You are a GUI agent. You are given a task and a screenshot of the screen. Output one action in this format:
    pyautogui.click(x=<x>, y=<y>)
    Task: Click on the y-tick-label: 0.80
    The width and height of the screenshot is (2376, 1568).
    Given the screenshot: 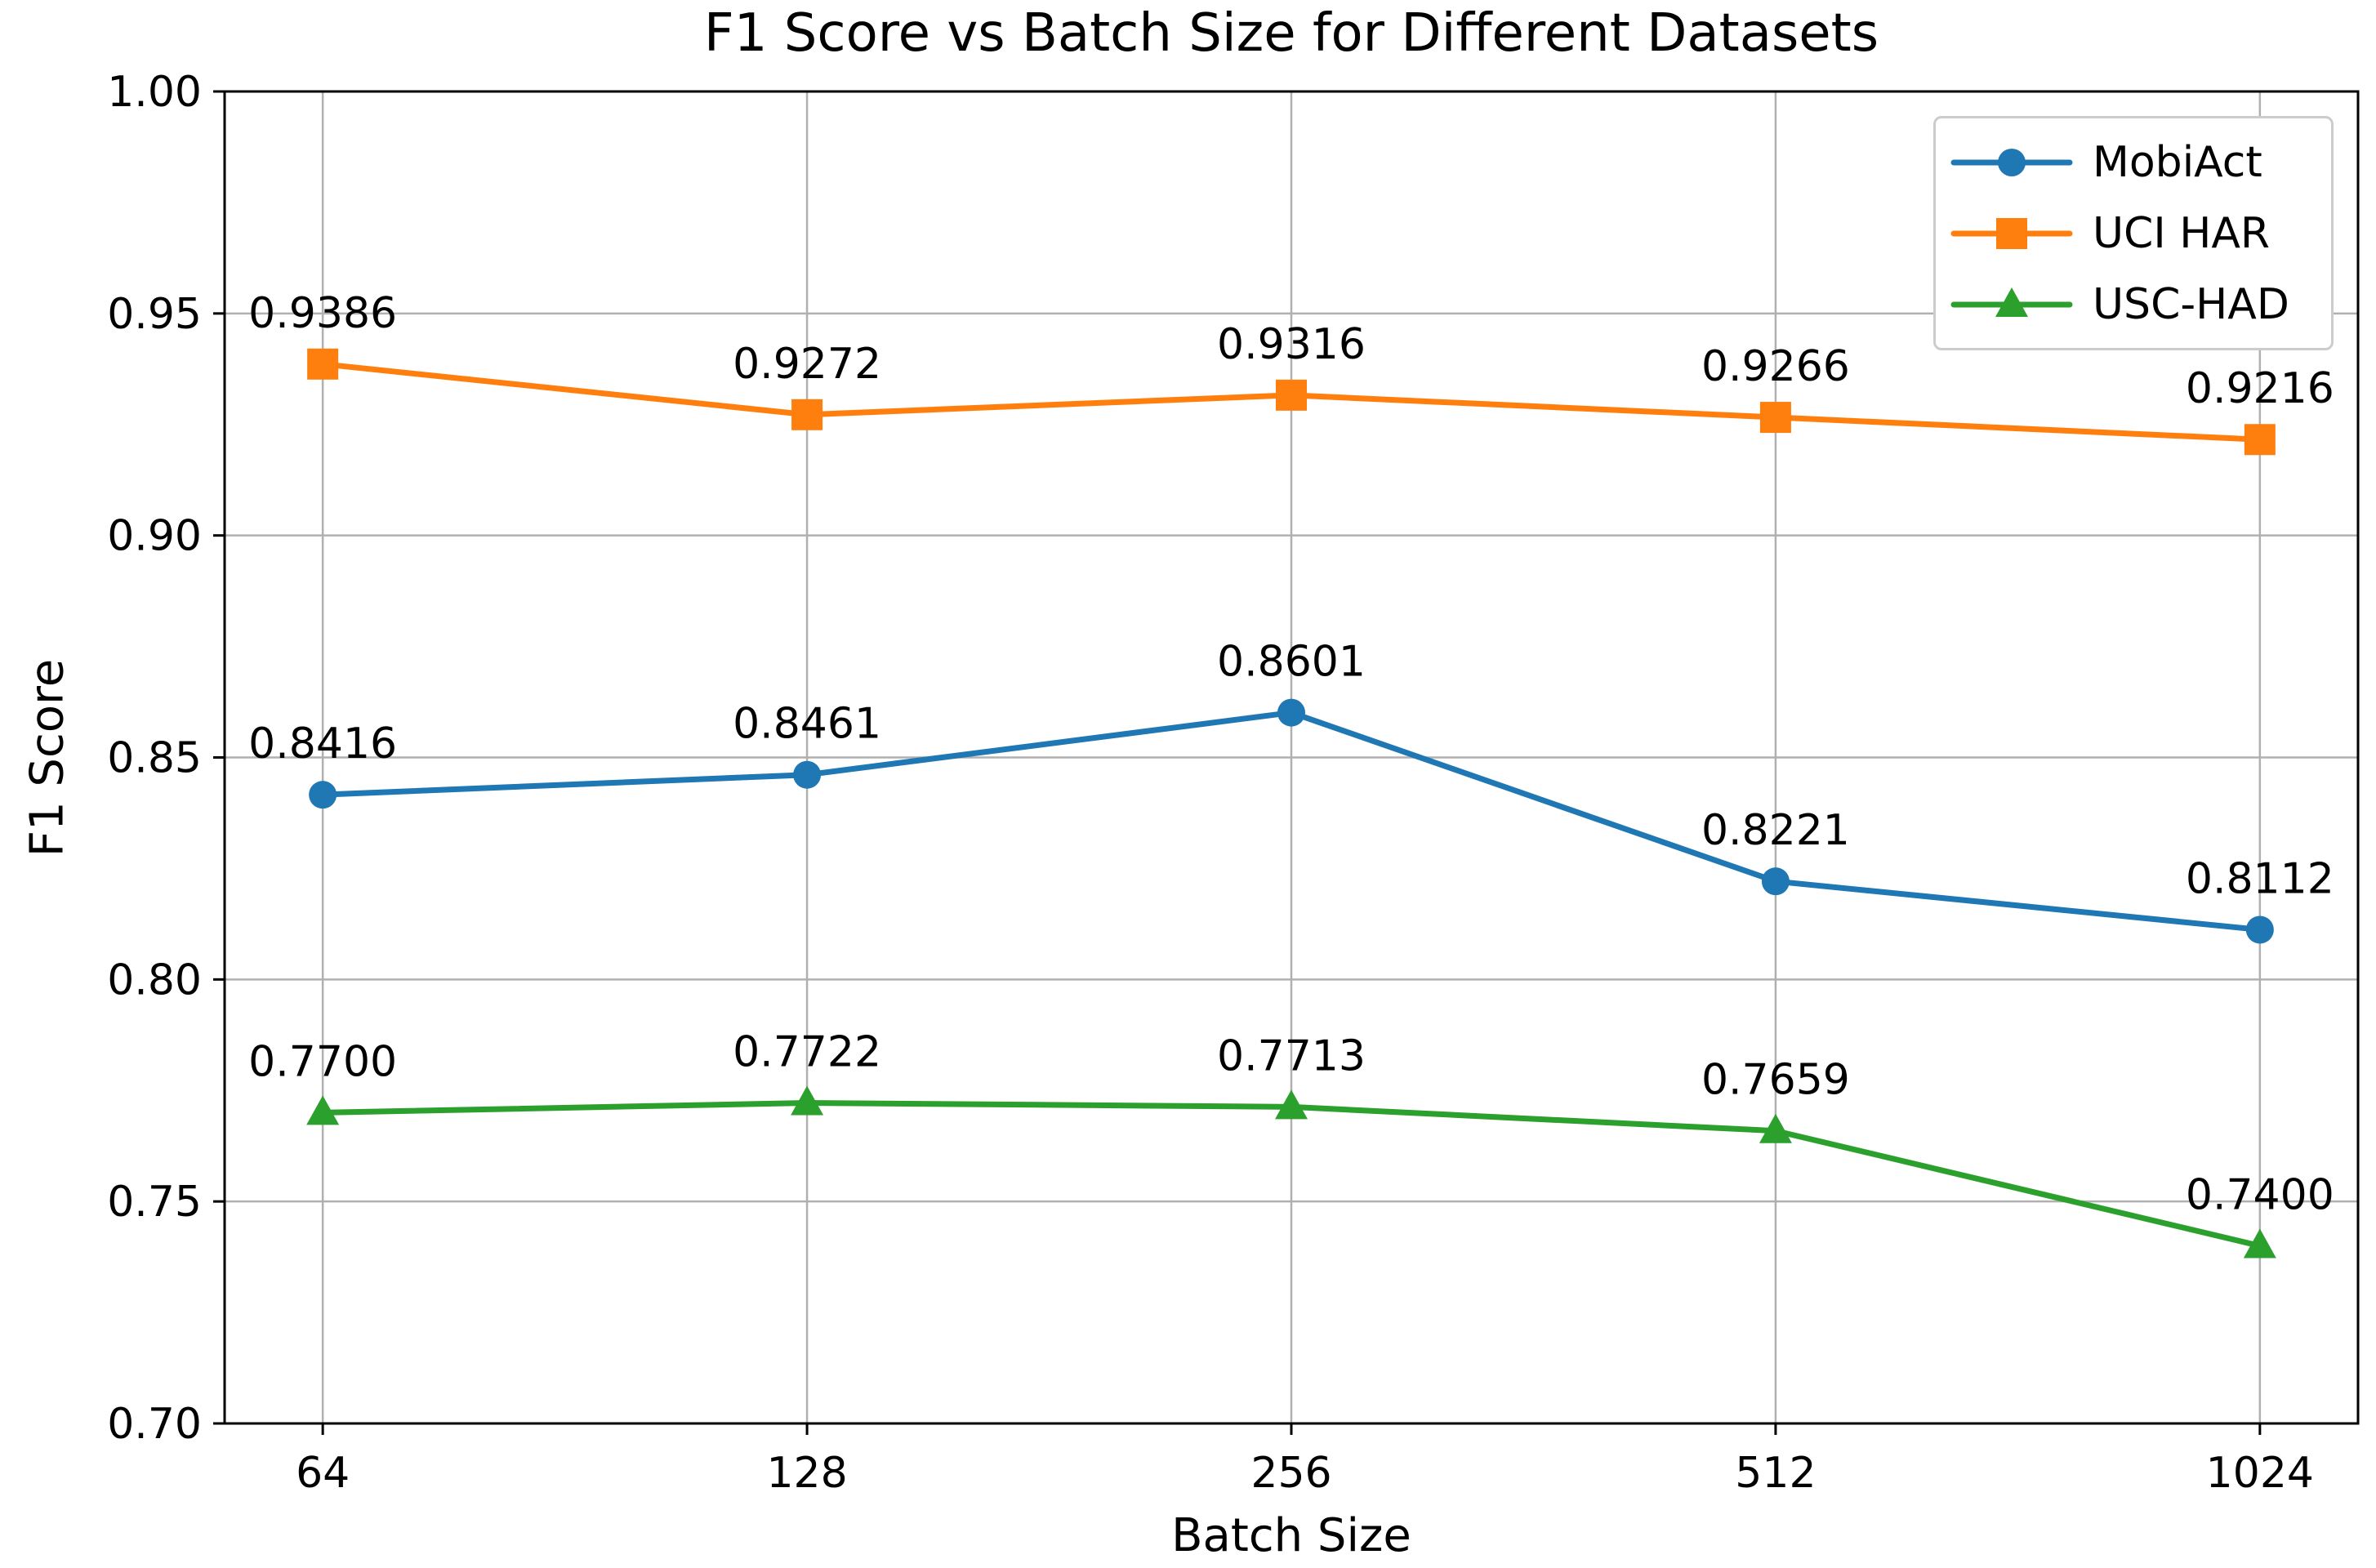 What is the action you would take?
    pyautogui.click(x=154, y=980)
    